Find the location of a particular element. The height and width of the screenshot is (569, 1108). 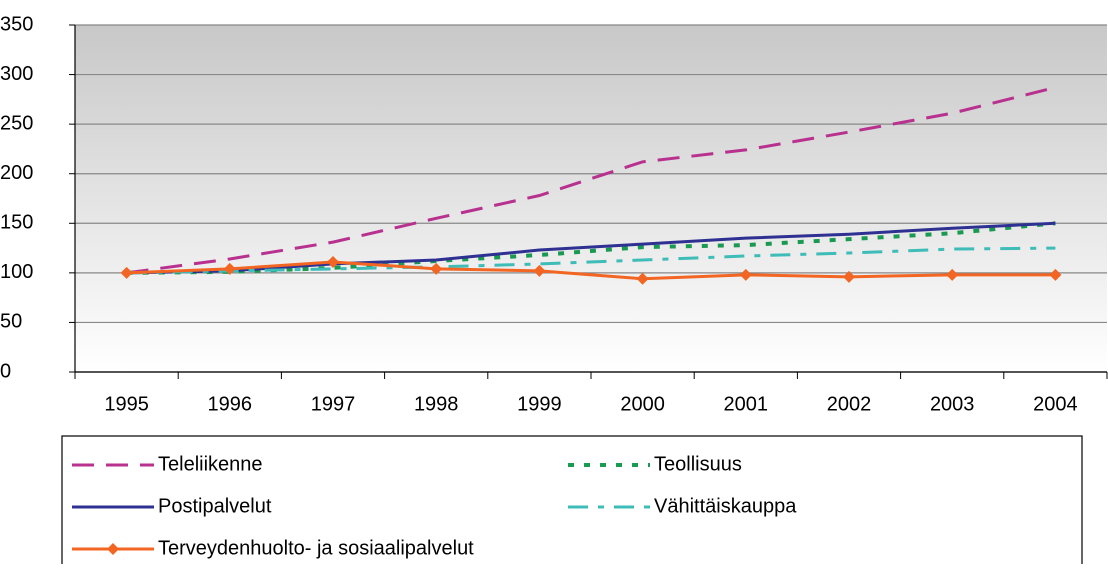

legend-label: Teollisuus is located at coordinates (698, 464).